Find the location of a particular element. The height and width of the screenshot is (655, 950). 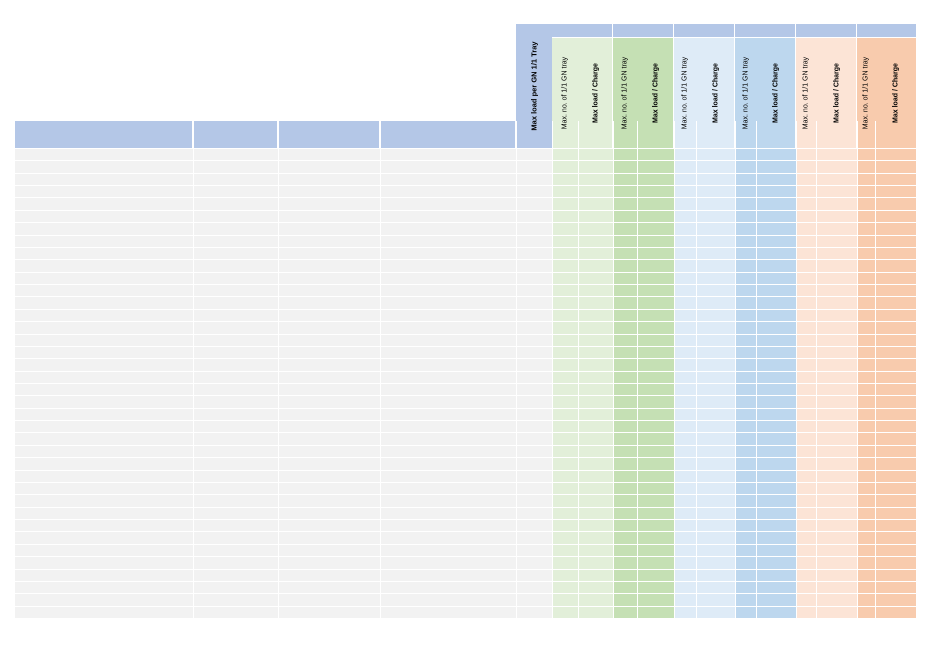

group-blue-2-tray-header-label: Max. no. of 1/1 GN tray is located at coordinates (745, 93).